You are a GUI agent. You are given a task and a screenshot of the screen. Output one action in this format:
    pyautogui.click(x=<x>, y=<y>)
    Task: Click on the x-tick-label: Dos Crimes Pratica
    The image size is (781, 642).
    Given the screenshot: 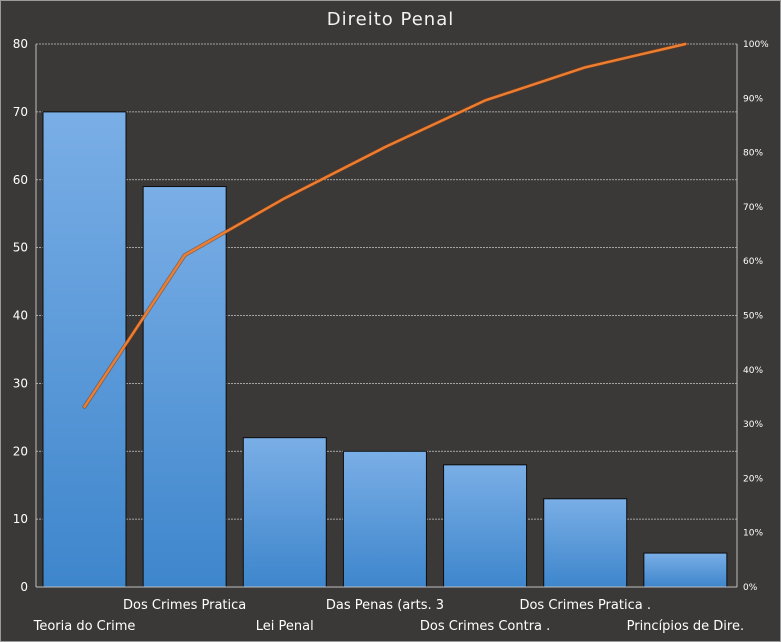 What is the action you would take?
    pyautogui.click(x=184, y=605)
    